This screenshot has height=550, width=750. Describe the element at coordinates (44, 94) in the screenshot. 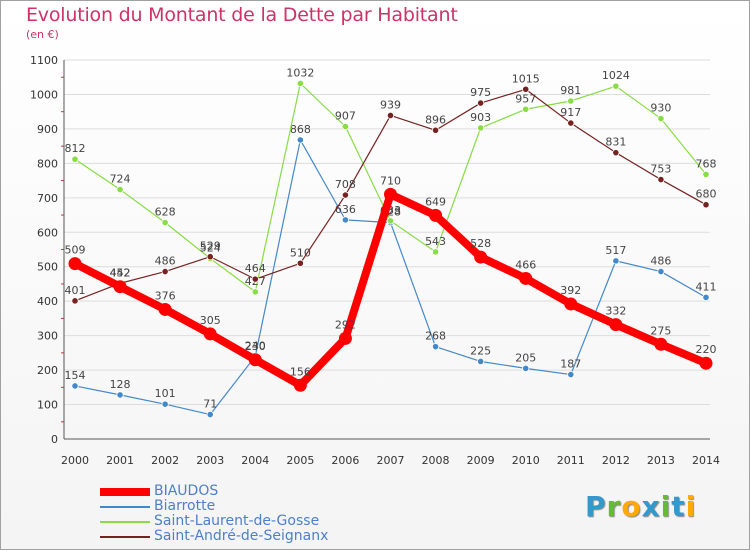

I see `y-tick-label: 1000` at that location.